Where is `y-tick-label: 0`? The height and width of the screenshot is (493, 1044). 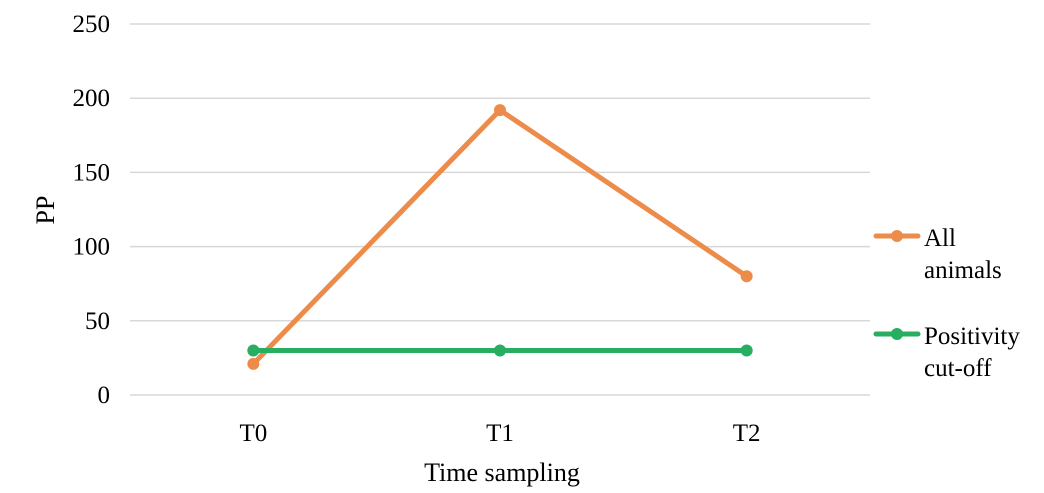 y-tick-label: 0 is located at coordinates (104, 395).